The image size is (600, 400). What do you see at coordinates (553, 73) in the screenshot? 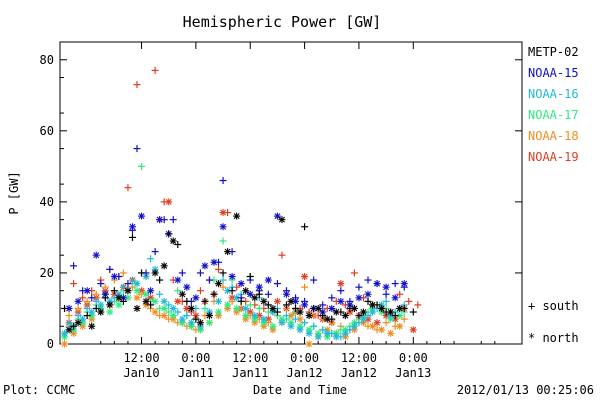
I see `legend-entry: NOAA-15` at bounding box center [553, 73].